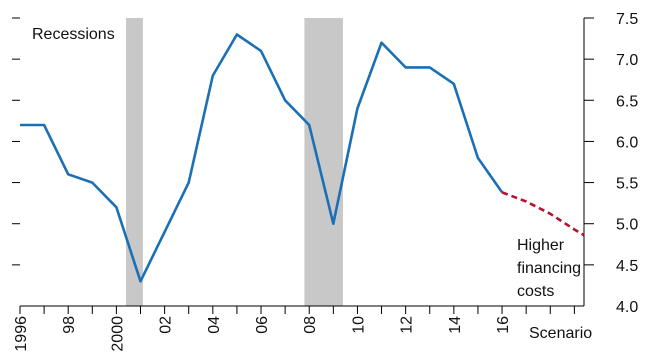 The width and height of the screenshot is (650, 356). Describe the element at coordinates (549, 268) in the screenshot. I see `scenario-annotation-line-2: financing` at that location.